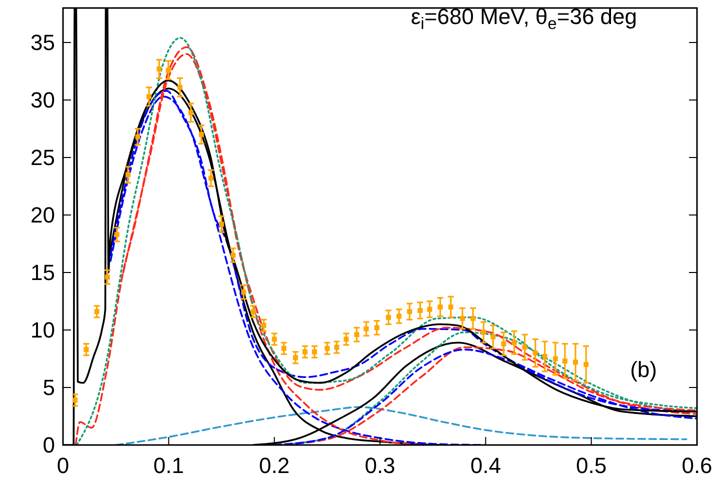 Image resolution: width=716 pixels, height=486 pixels. What do you see at coordinates (48, 387) in the screenshot?
I see `y-tick-label: 5` at bounding box center [48, 387].